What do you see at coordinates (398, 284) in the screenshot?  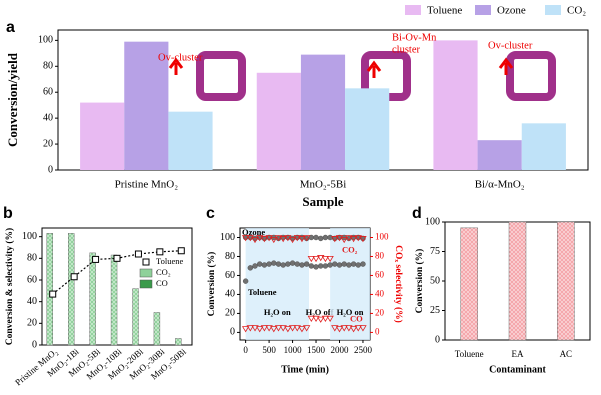 I see `y2-axis-label: COₓ selectivity (%)` at bounding box center [398, 284].